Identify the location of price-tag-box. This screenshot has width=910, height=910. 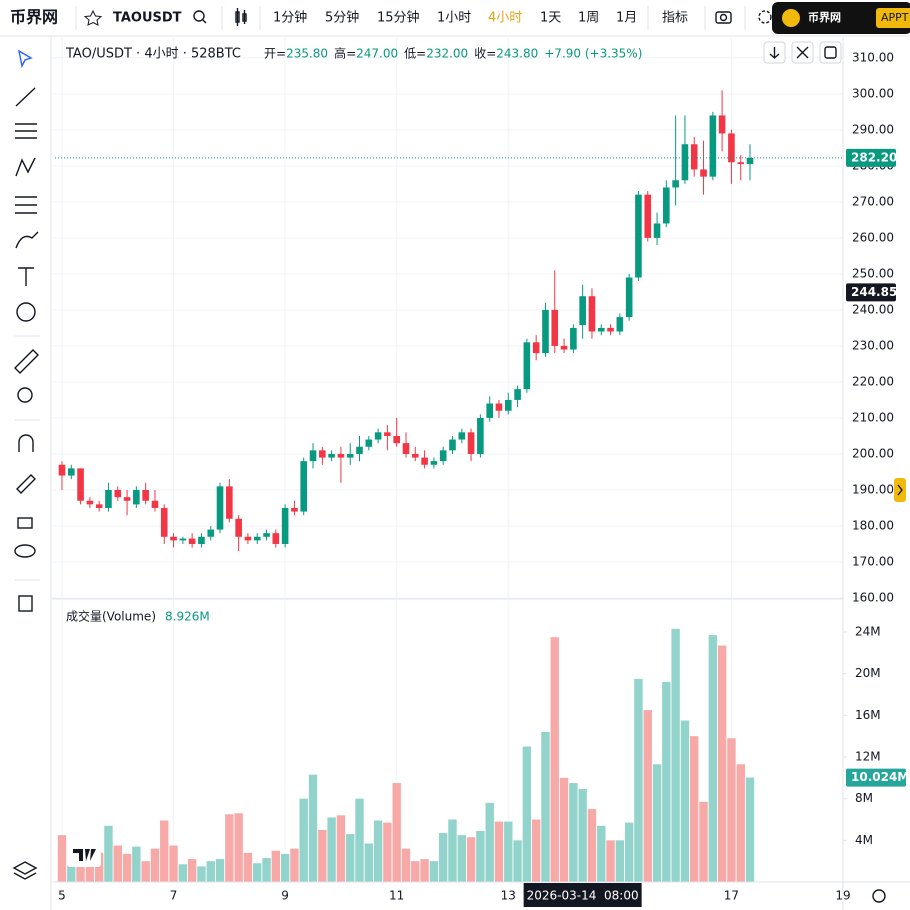
(871, 157).